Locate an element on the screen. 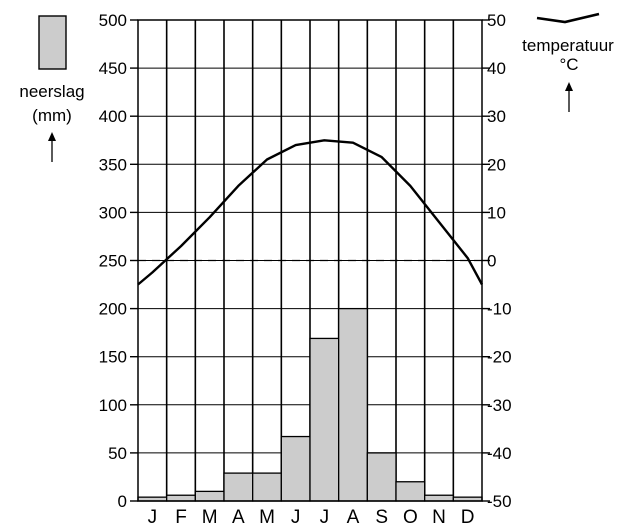  temperature-legend: temperatuur °C is located at coordinates (568, 62).